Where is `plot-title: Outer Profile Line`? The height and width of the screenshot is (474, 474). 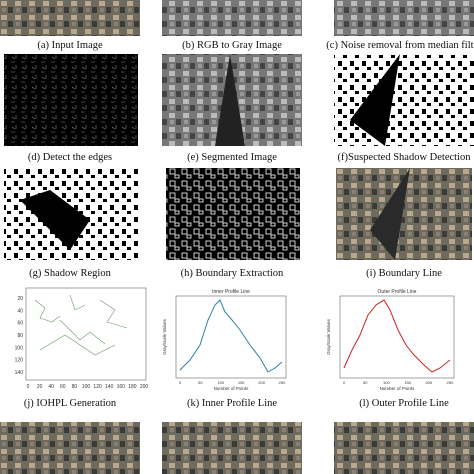
plot-title: Outer Profile Line is located at coordinates (397, 292).